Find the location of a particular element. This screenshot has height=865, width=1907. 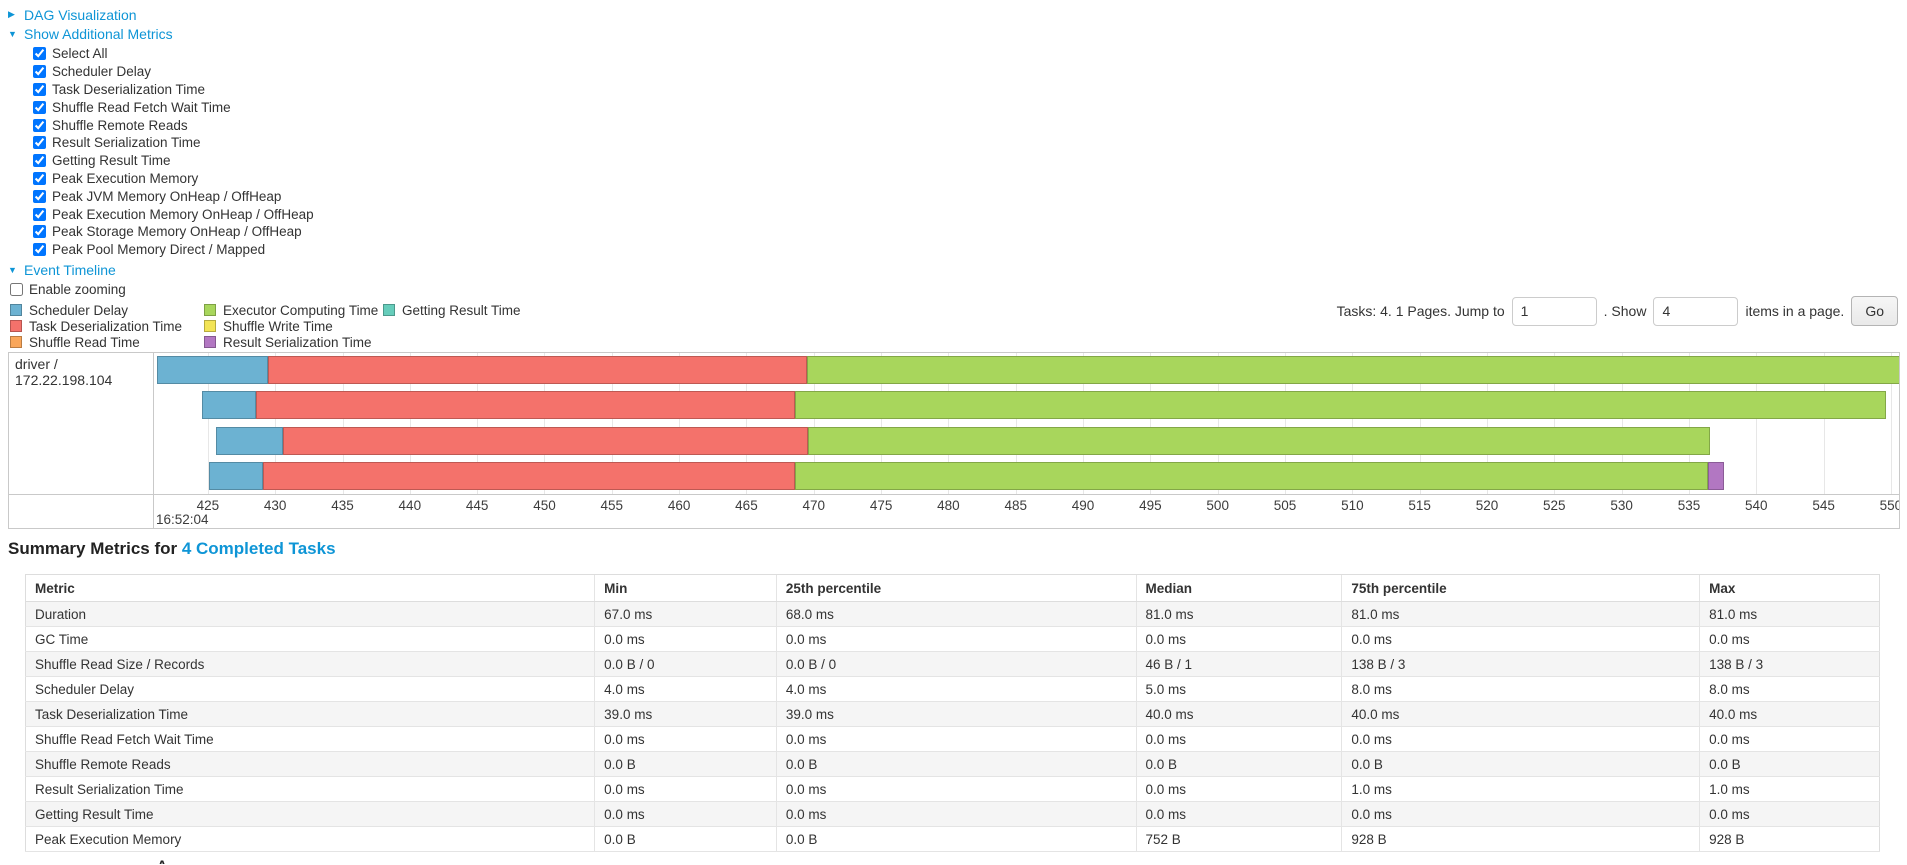

dag-visualization-toggle: ▶ DAG Visualization is located at coordinates (161, 14).